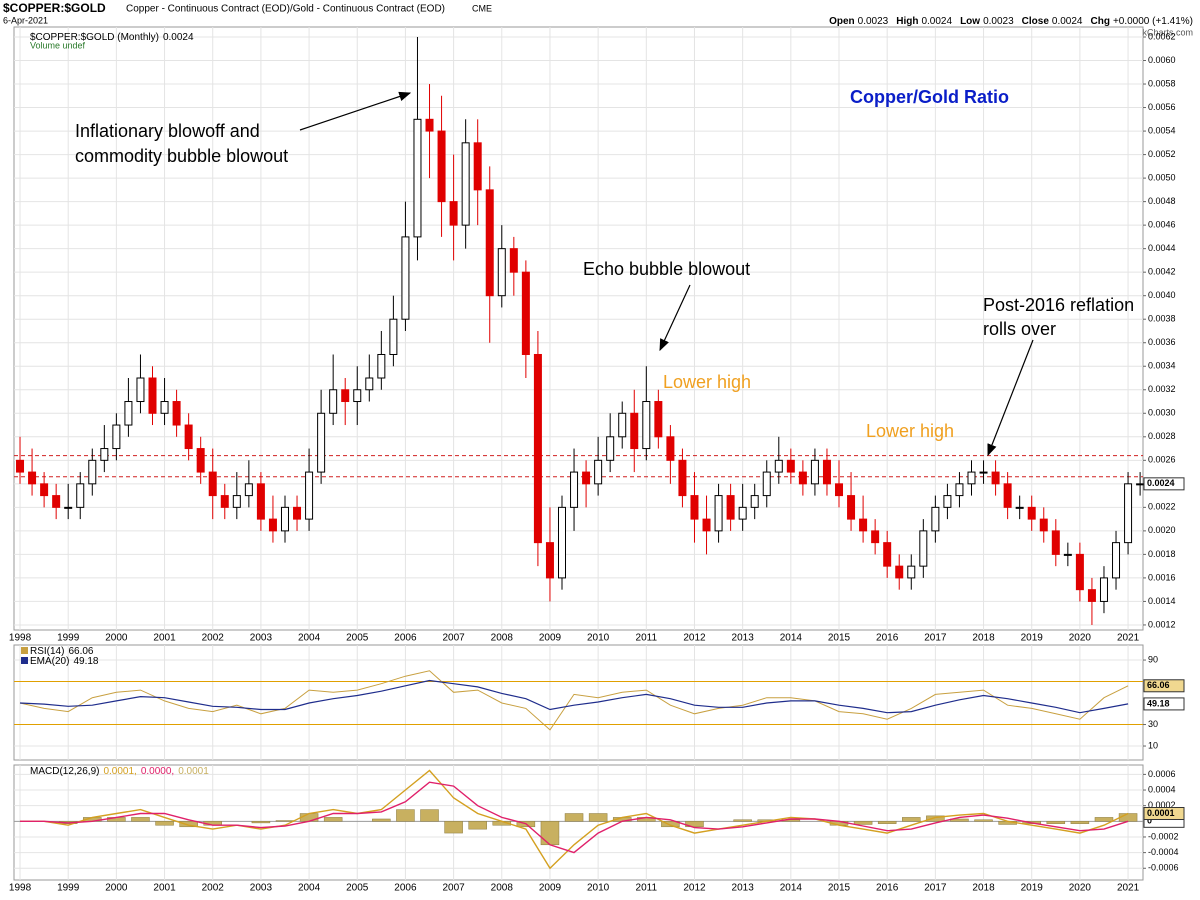 Image resolution: width=1200 pixels, height=900 pixels. I want to click on legend-value: 49.18, so click(85, 661).